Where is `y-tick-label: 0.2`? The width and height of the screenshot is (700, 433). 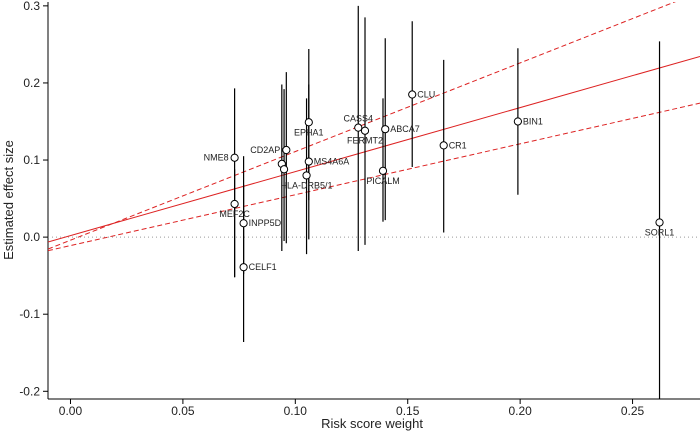 y-tick-label: 0.2 is located at coordinates (31, 83).